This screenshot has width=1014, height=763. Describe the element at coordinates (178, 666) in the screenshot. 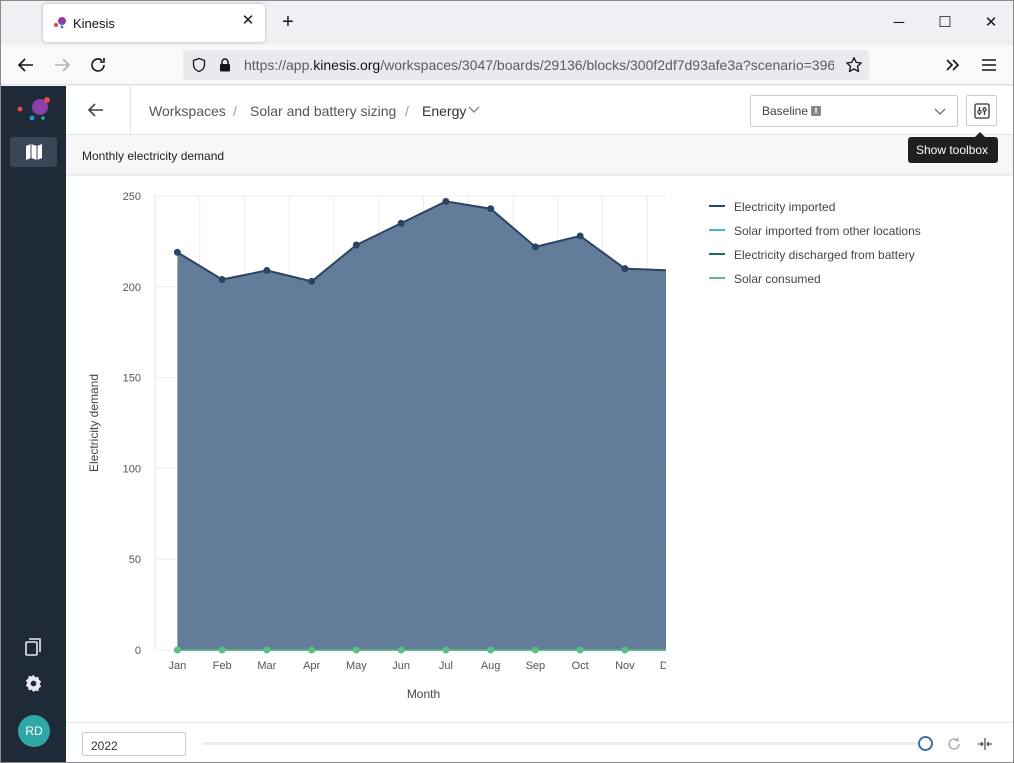

I see `x-tick-label: Jan` at that location.